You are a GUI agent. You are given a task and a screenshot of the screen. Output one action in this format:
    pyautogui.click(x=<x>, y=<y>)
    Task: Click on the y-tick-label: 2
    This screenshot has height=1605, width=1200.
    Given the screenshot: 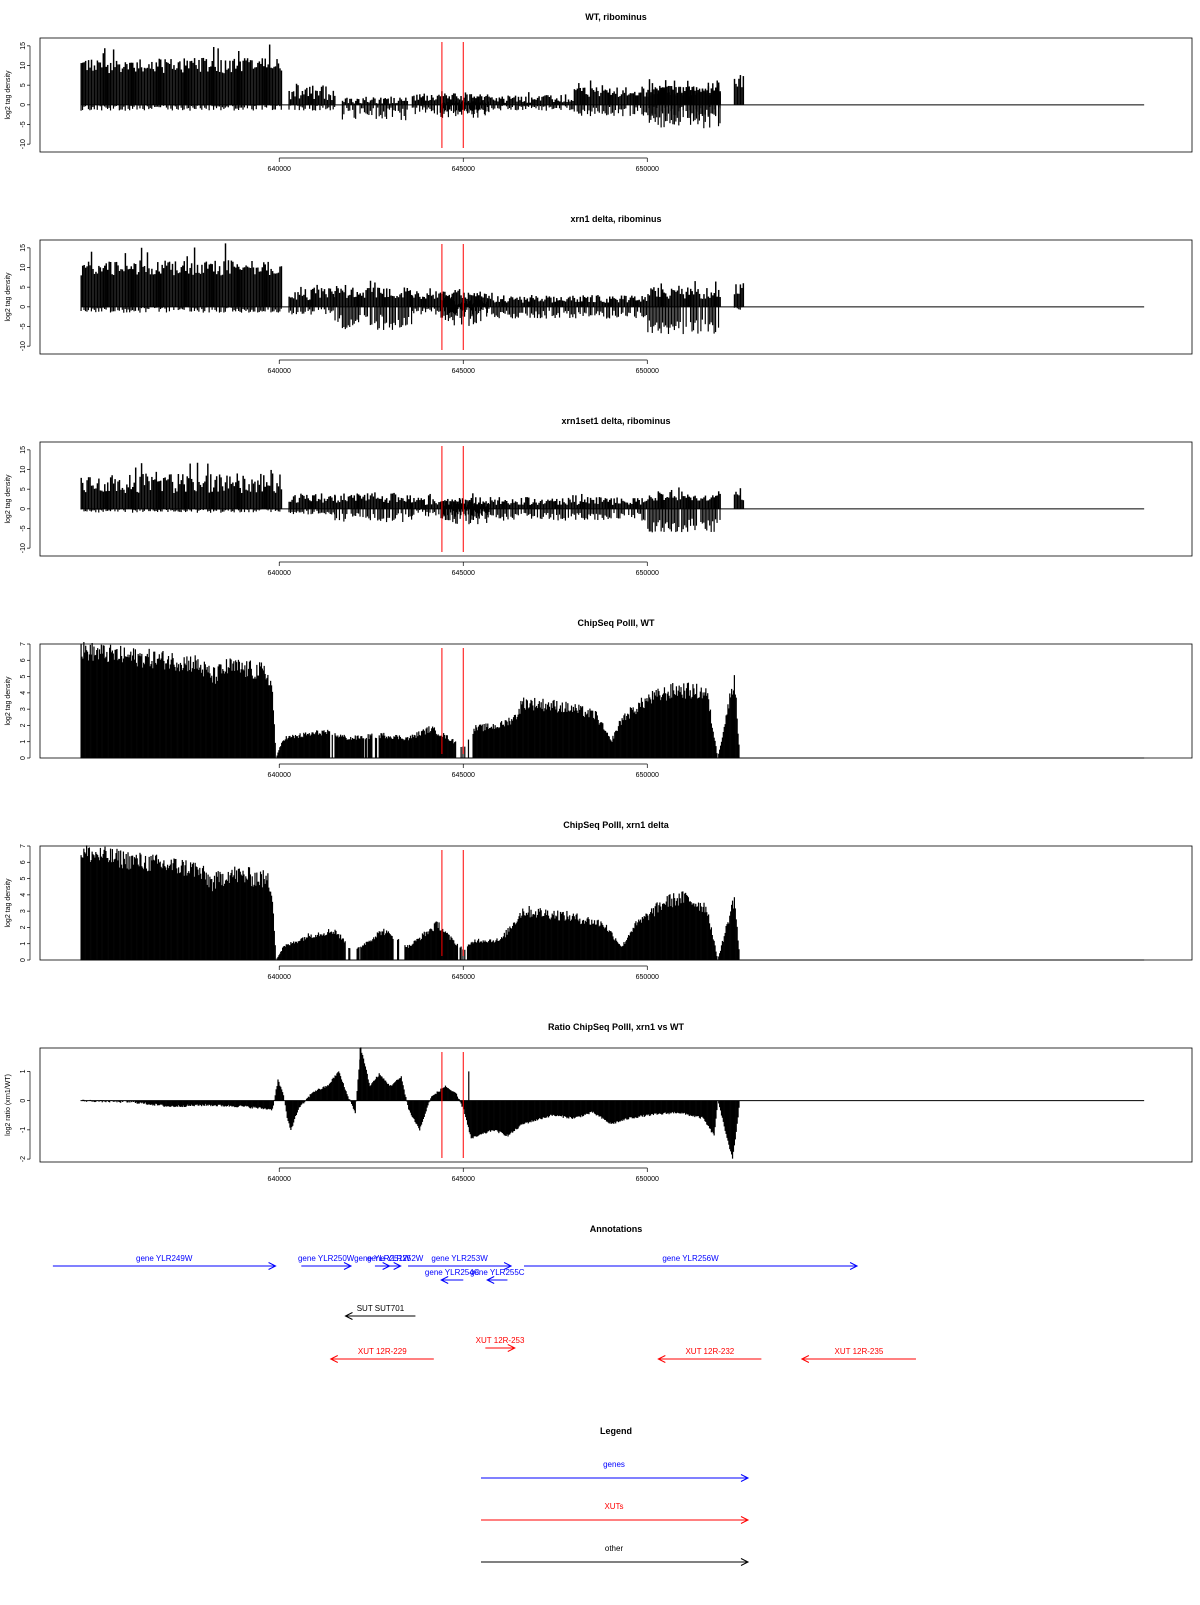 What is the action you would take?
    pyautogui.click(x=23, y=725)
    